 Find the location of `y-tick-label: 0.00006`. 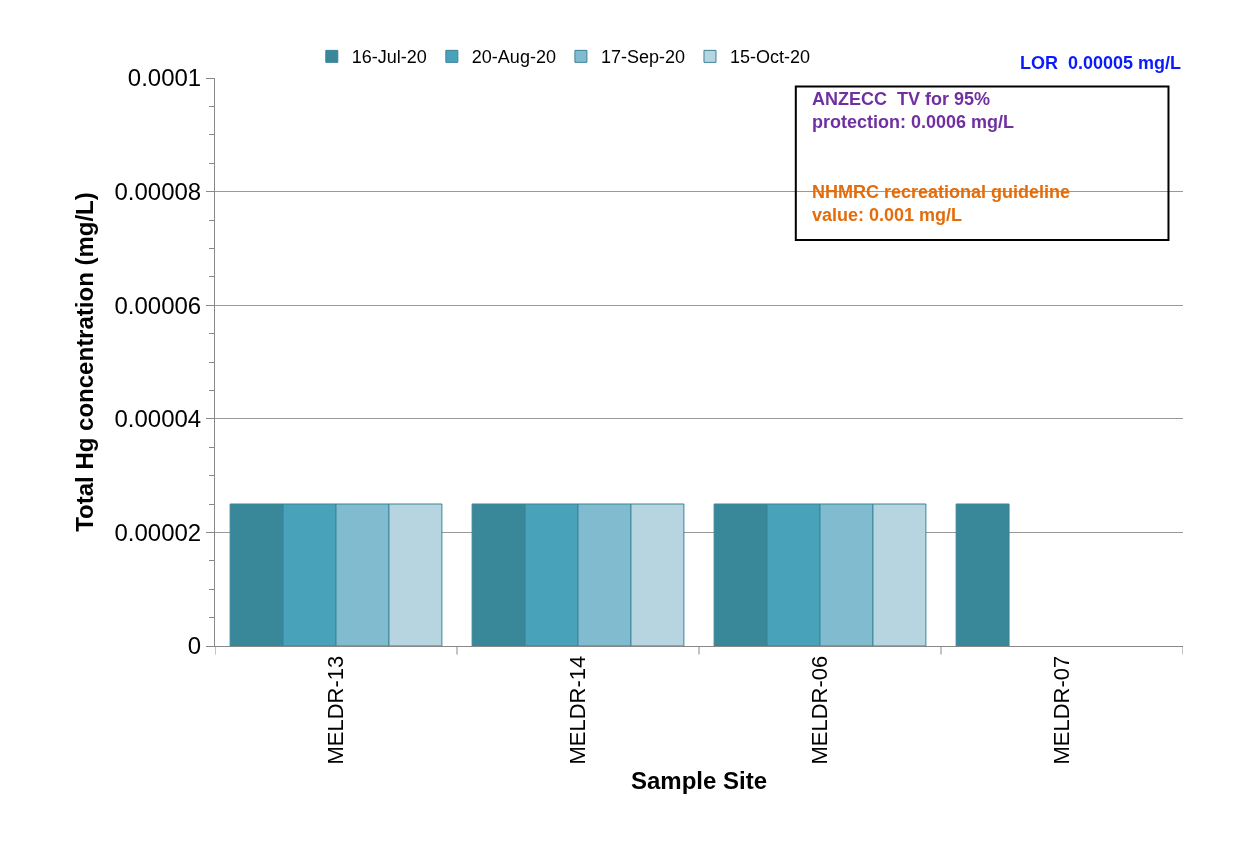

y-tick-label: 0.00006 is located at coordinates (158, 305).